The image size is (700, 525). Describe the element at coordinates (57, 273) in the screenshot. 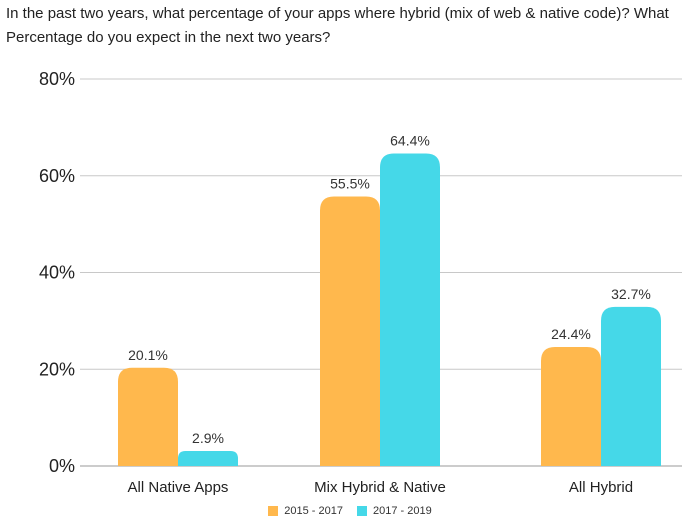

I see `y-tick-label: 40%` at that location.